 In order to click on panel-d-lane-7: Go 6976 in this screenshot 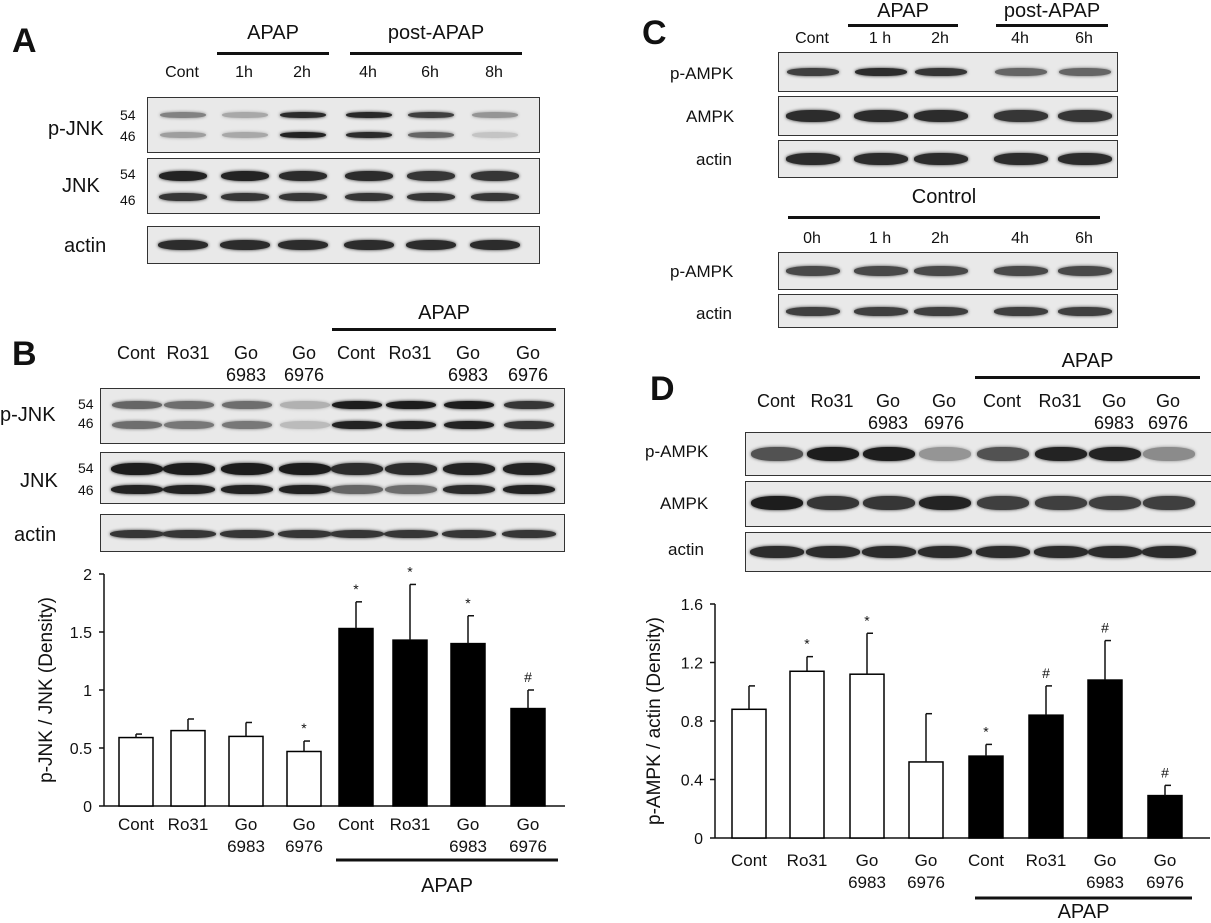, I will do `click(1168, 412)`.